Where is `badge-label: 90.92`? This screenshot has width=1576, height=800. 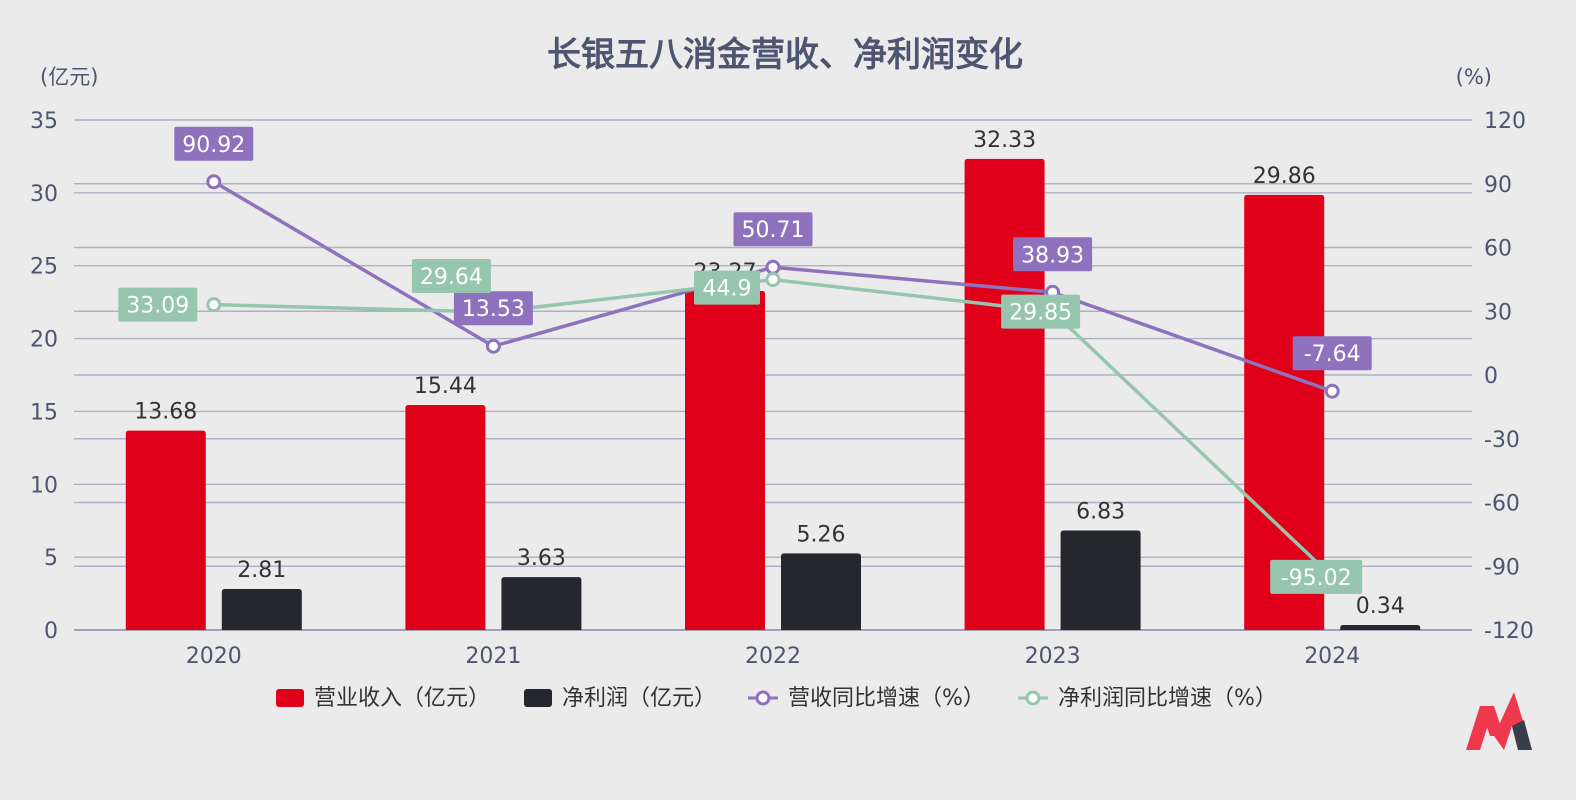 badge-label: 90.92 is located at coordinates (213, 145).